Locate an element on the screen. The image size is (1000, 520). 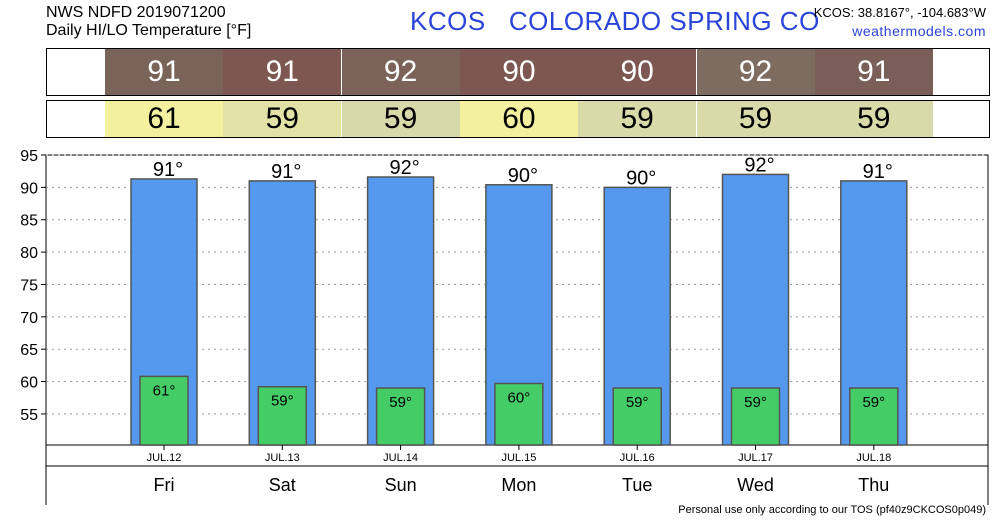
site-link: weathermodels.com is located at coordinates (919, 31).